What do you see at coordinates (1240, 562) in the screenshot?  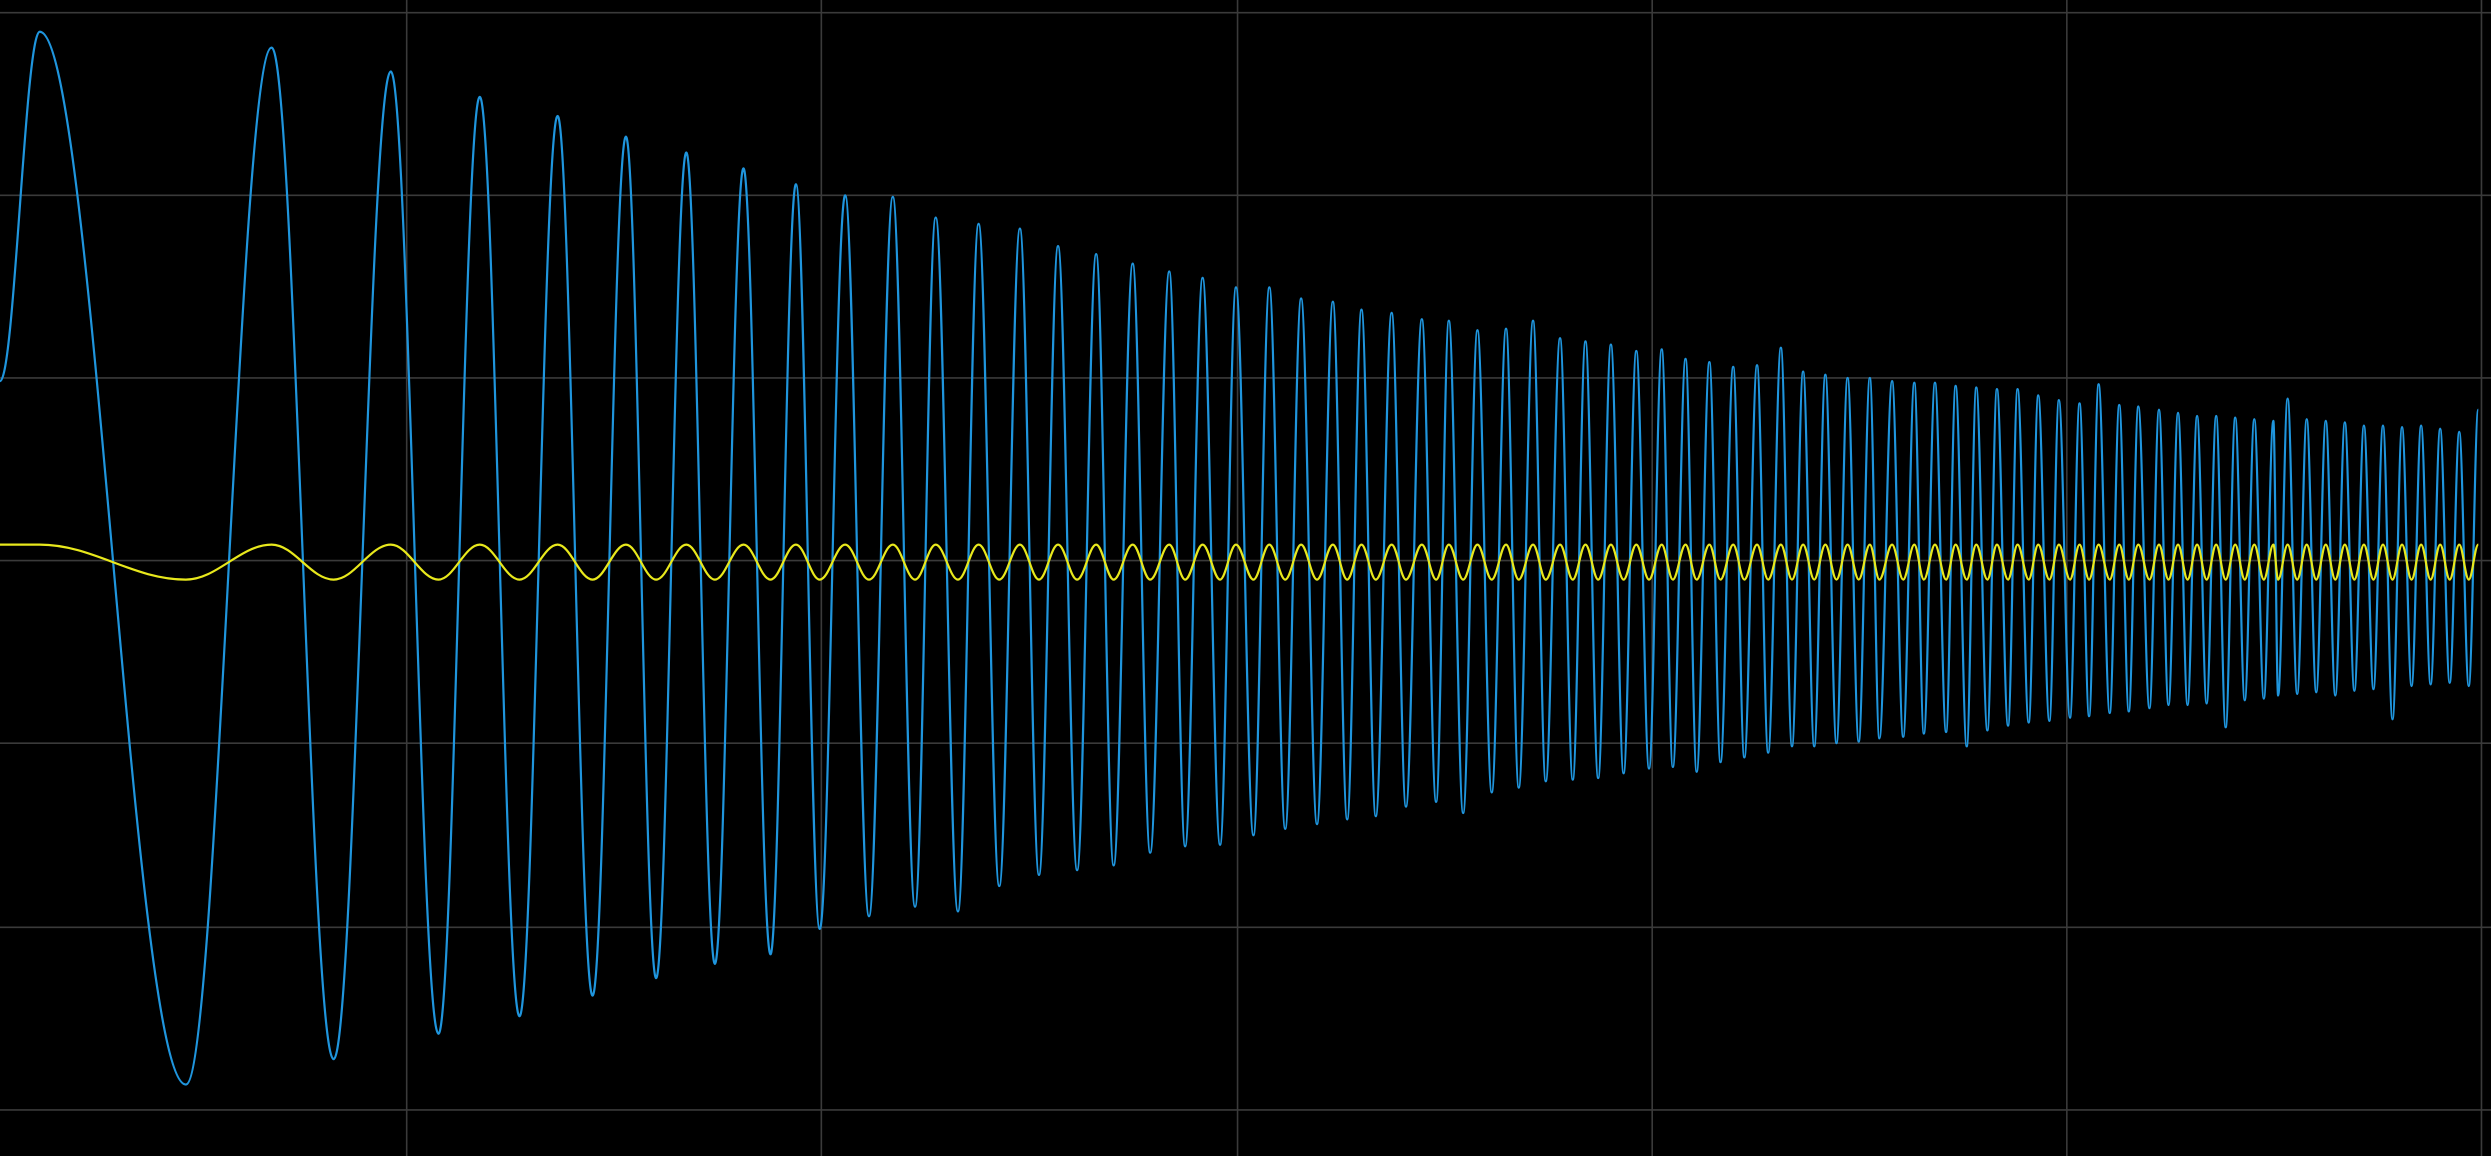 I see `signal-trace` at bounding box center [1240, 562].